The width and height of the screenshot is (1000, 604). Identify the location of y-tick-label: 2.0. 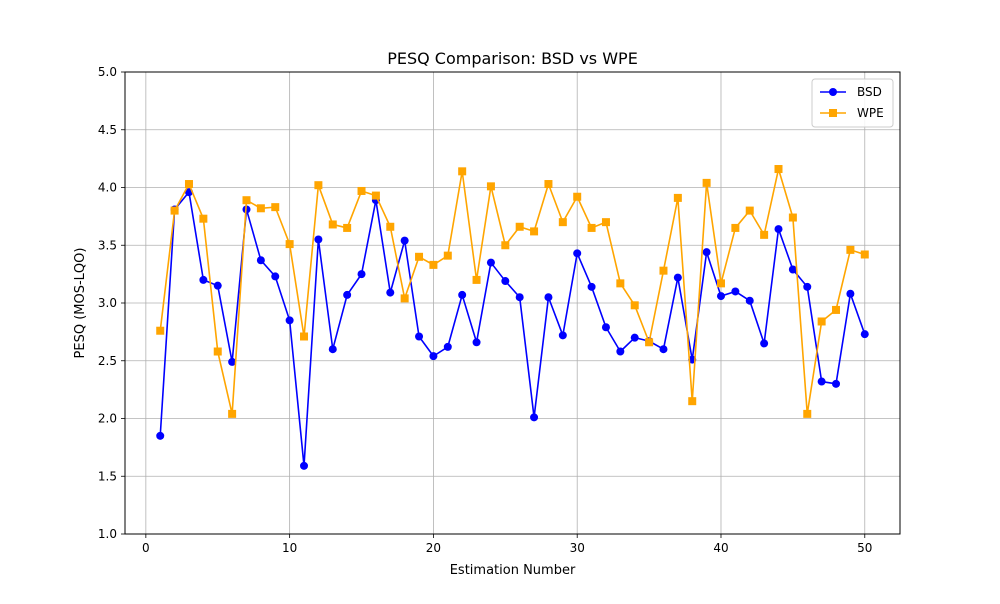
(107, 419).